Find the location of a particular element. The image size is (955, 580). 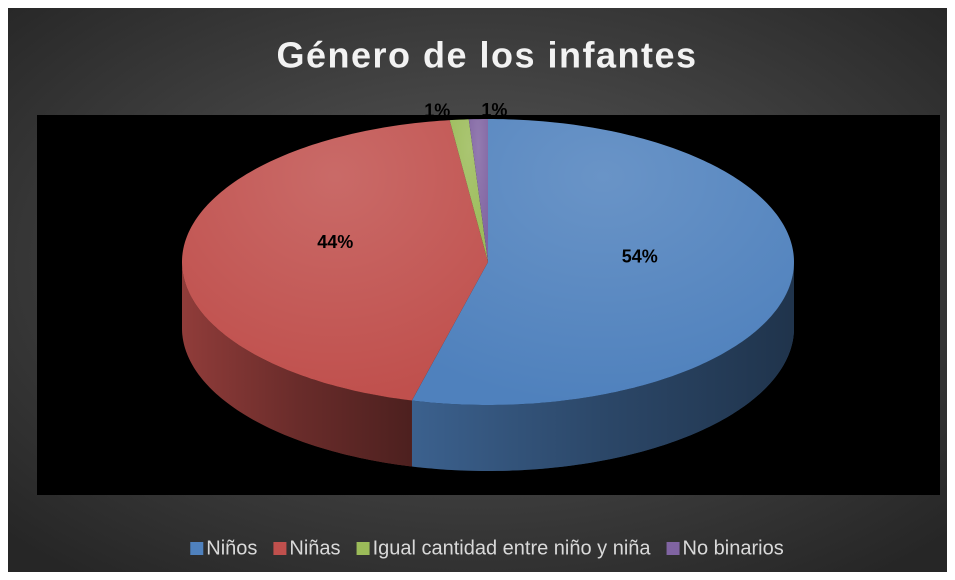

legend-label: Niñas is located at coordinates (314, 548).